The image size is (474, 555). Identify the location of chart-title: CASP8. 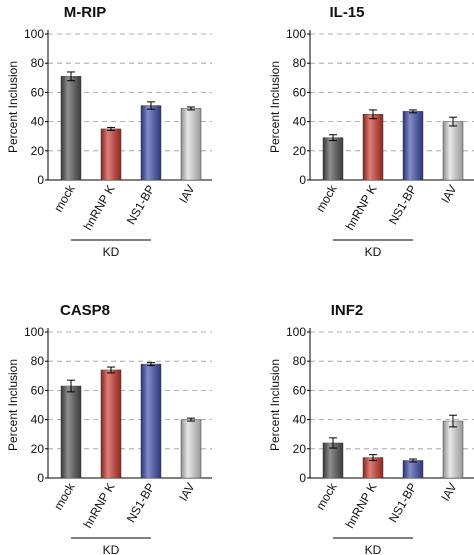
(85, 310).